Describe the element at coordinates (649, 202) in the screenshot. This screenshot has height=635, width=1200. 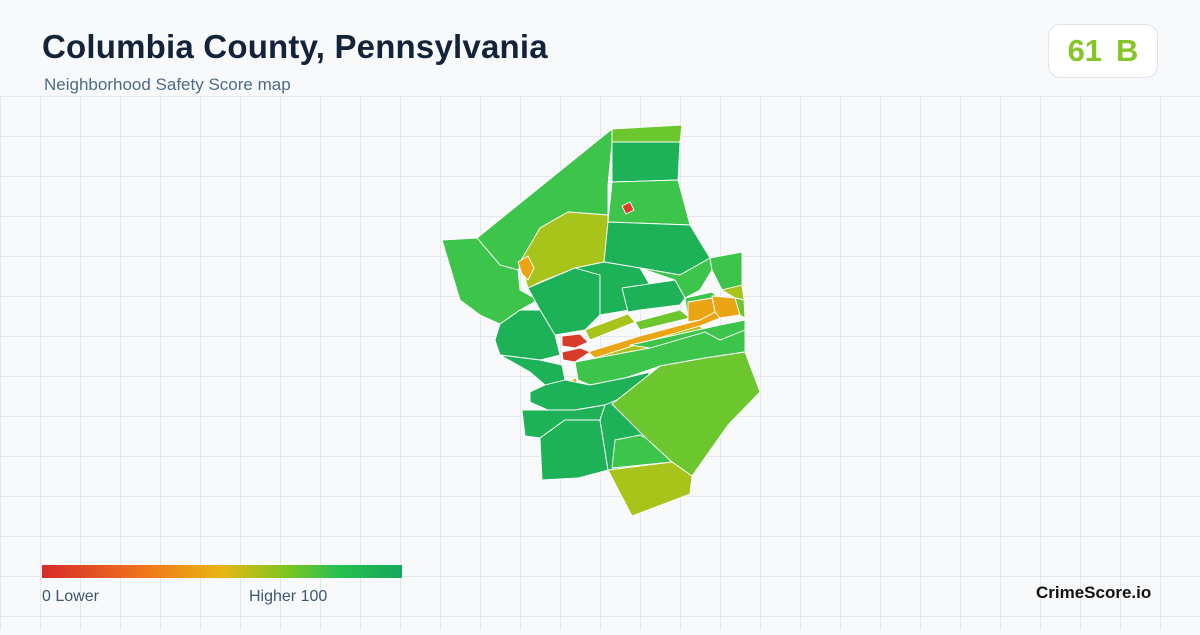
I see `region-north-mid` at that location.